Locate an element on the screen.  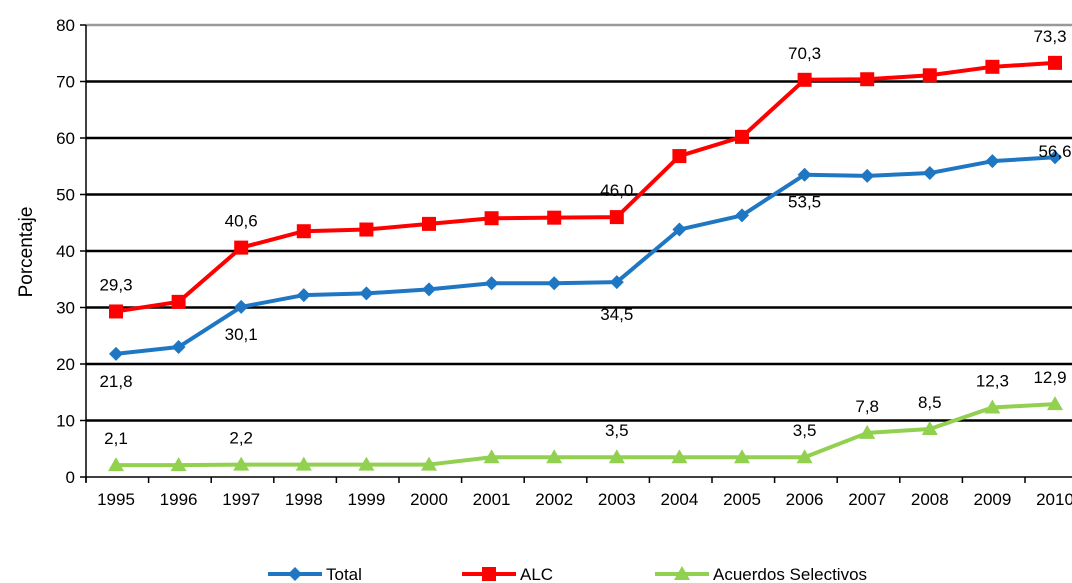
data-label-acuerdos-selectivos: 7,8 is located at coordinates (867, 406).